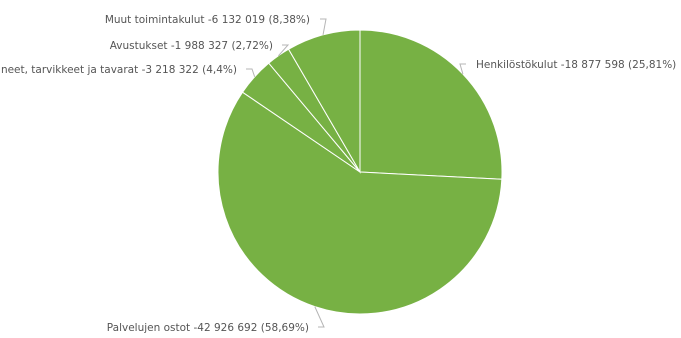  I want to click on slice-label-henkilostokulut: Henkilöstökulut -18 877 598 (25,81%), so click(576, 65).